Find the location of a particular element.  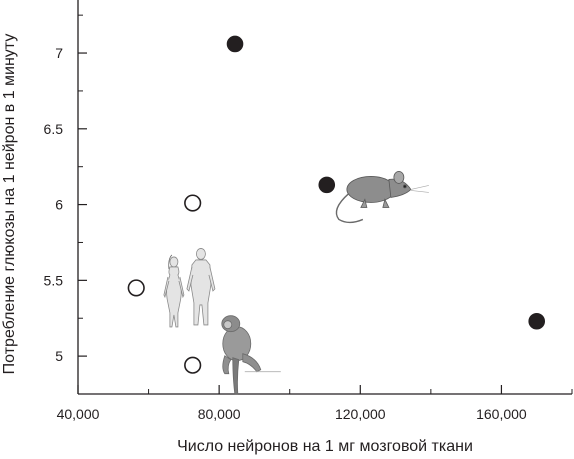

monkey-icon is located at coordinates (251, 355).